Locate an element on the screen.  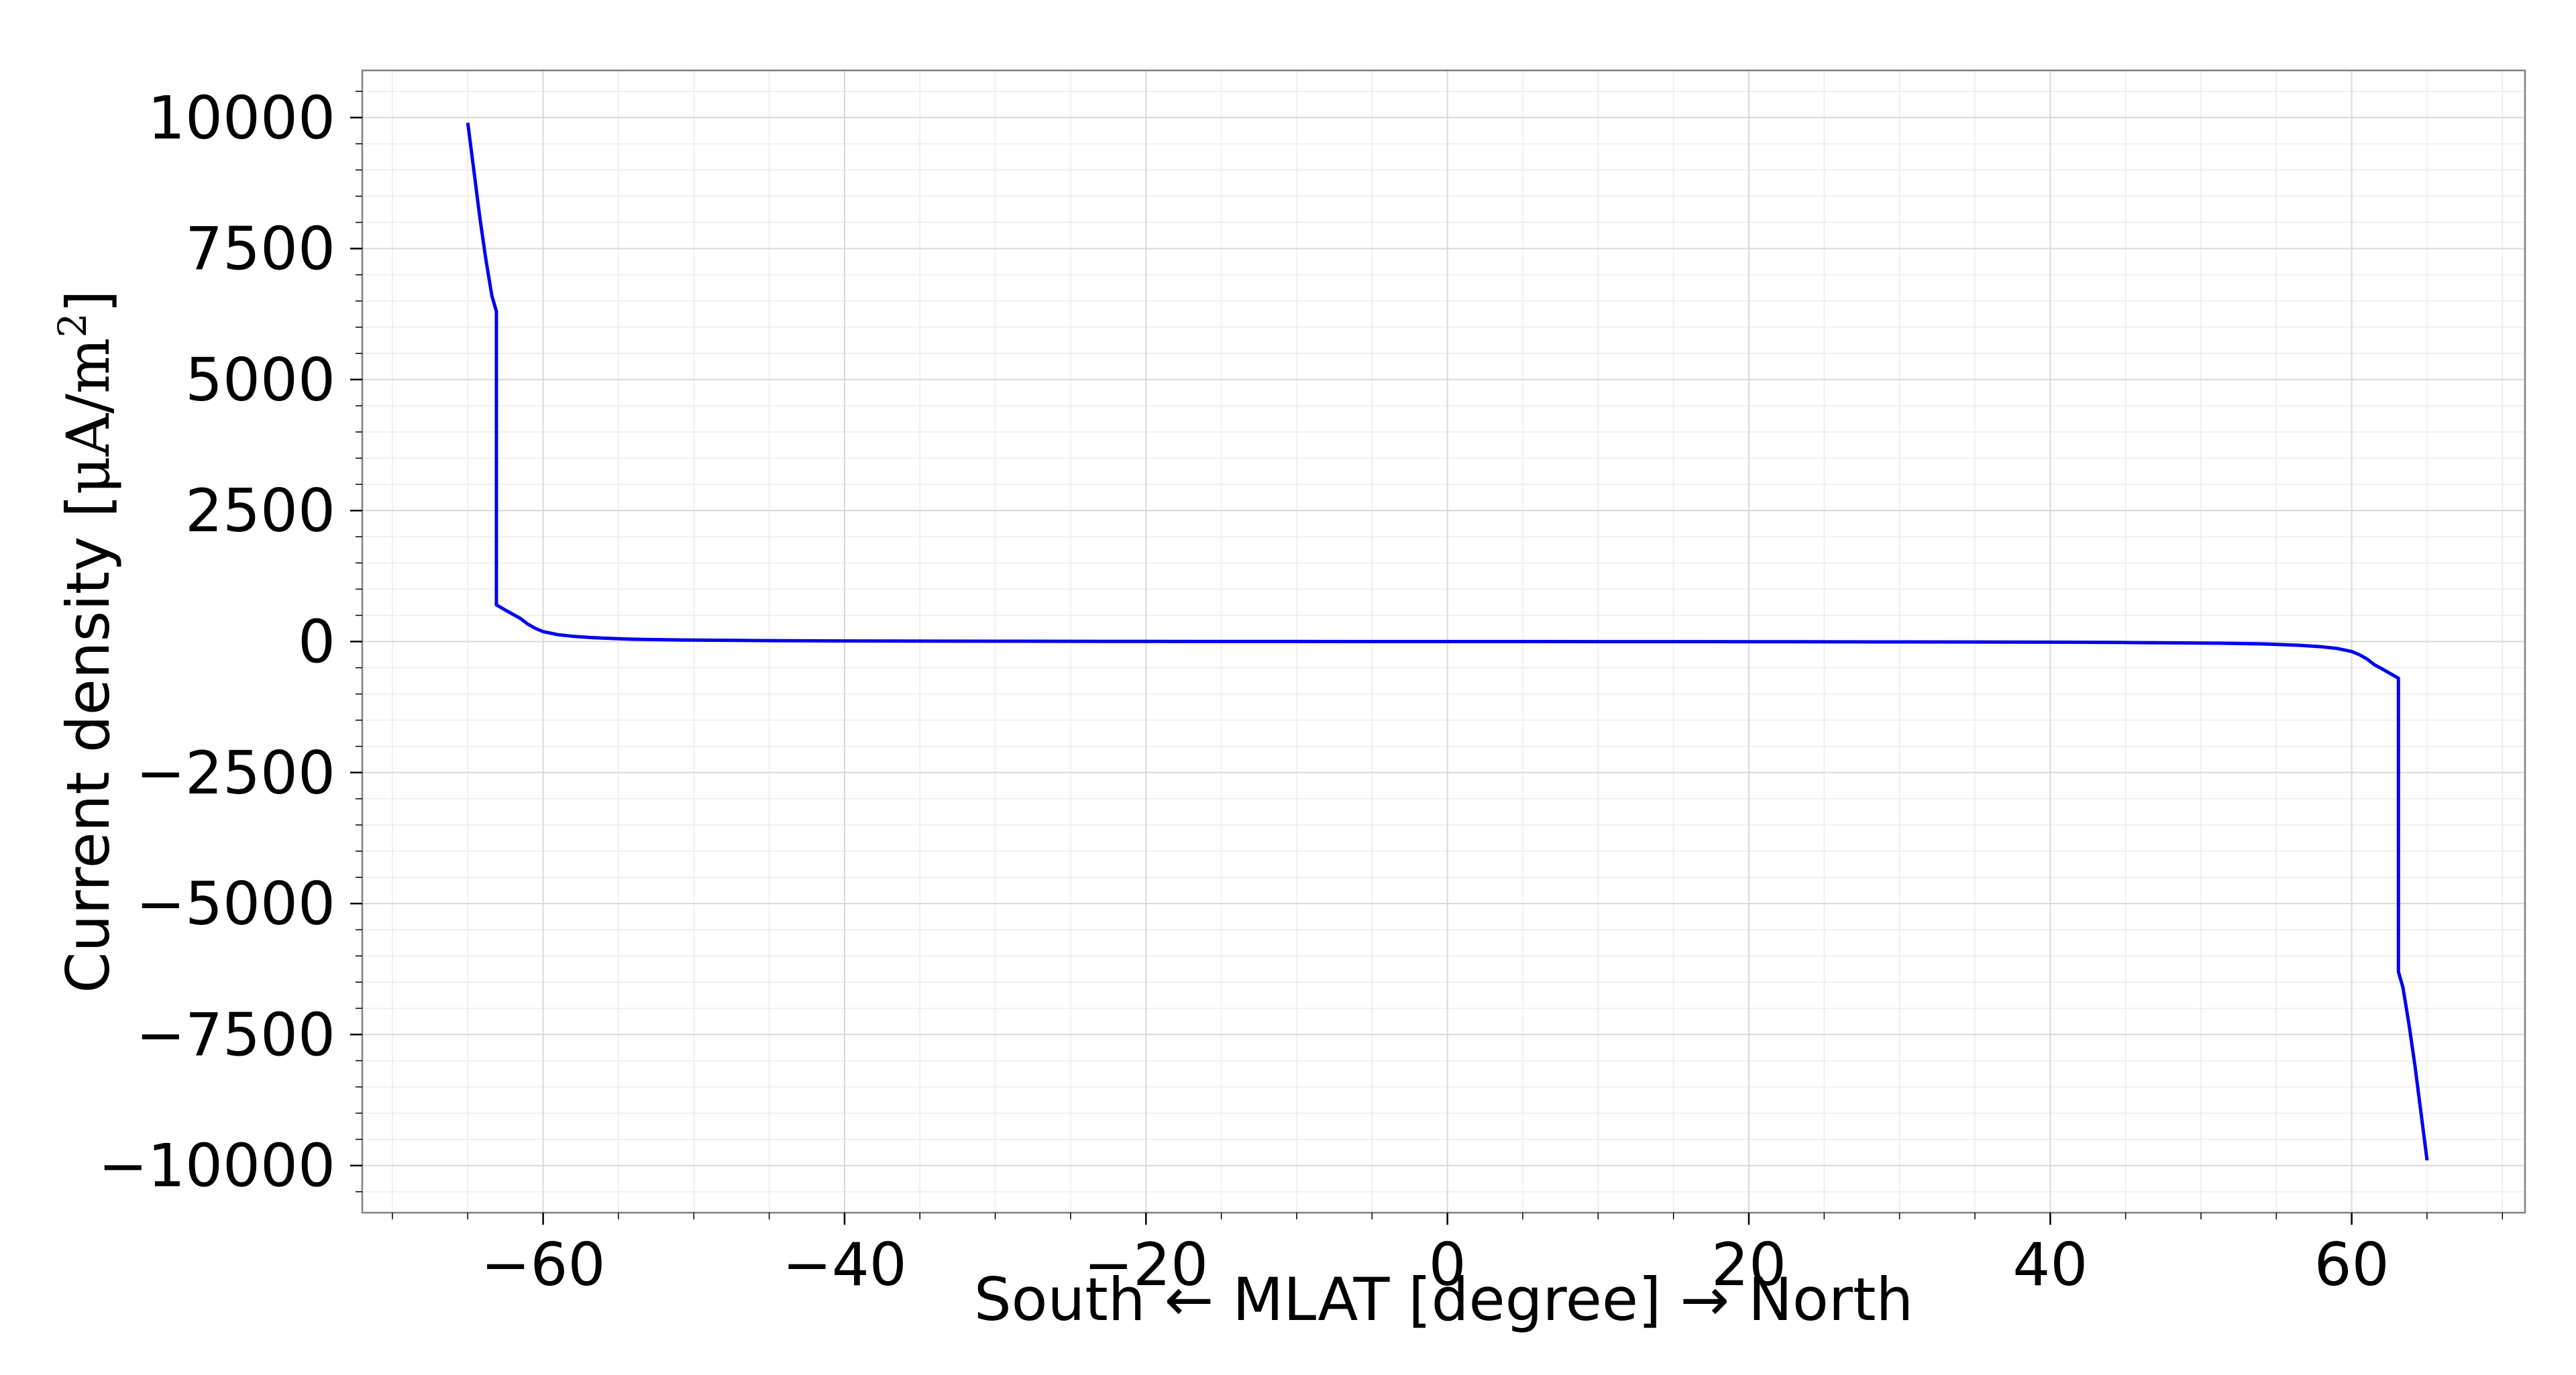
x-tick-label: 60 is located at coordinates (2352, 1264).